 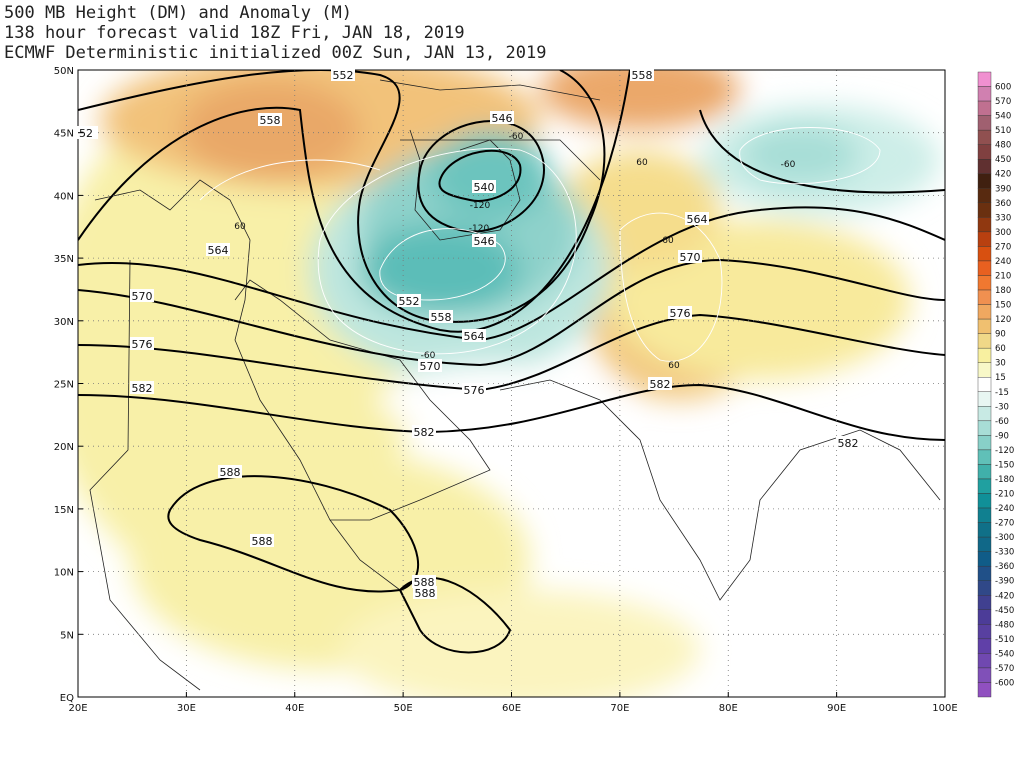 What do you see at coordinates (64, 196) in the screenshot?
I see `lat-label: 40N` at bounding box center [64, 196].